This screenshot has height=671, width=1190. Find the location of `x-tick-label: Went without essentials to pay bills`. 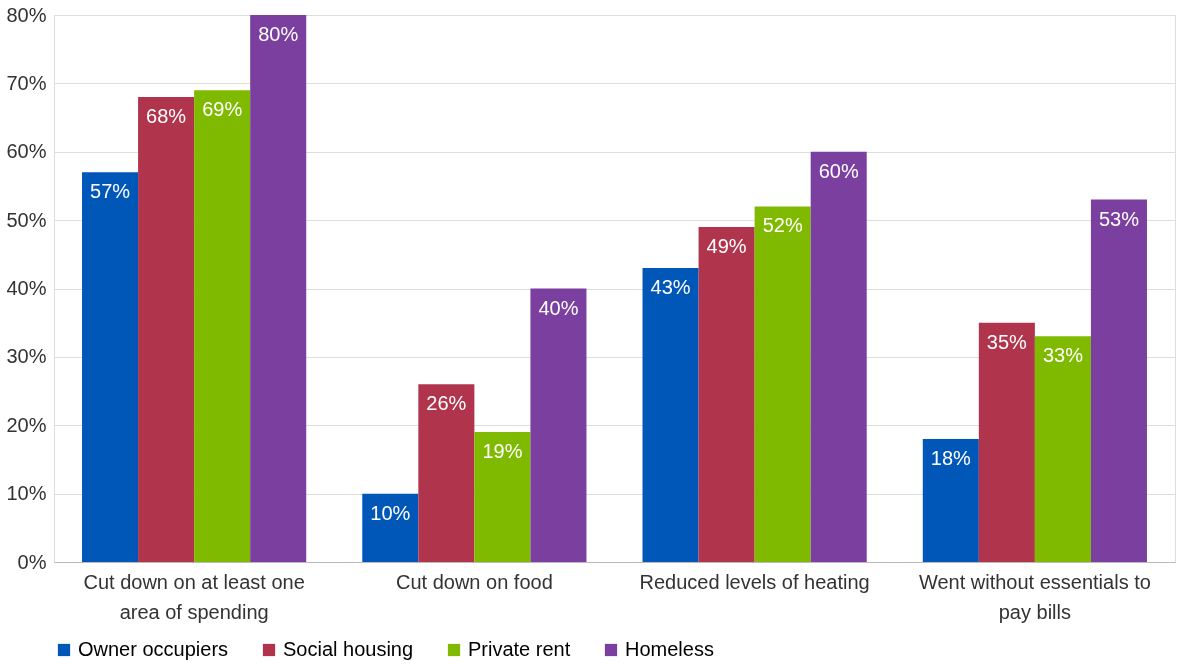

x-tick-label: Went without essentials to pay bills is located at coordinates (1034, 596).